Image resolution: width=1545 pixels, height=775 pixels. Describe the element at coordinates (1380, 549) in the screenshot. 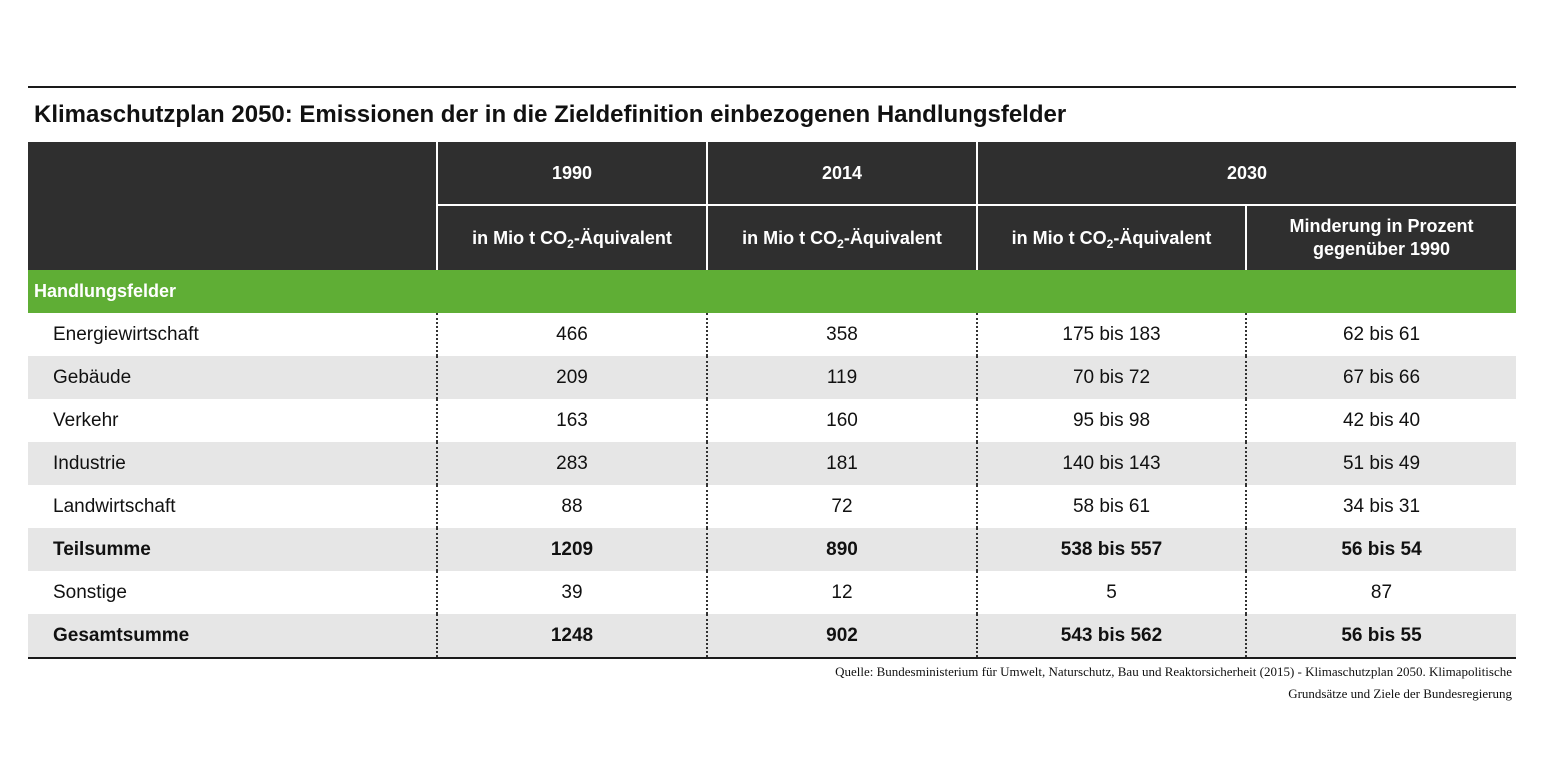

I see `cell-reduction: 56 bis 54` at that location.